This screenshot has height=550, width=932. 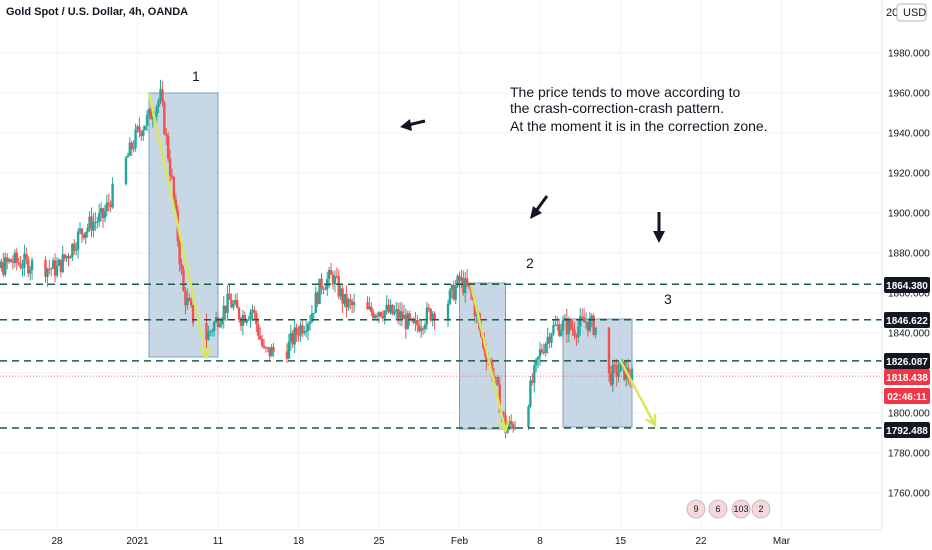 I want to click on down-arrow-icon, so click(x=659, y=227).